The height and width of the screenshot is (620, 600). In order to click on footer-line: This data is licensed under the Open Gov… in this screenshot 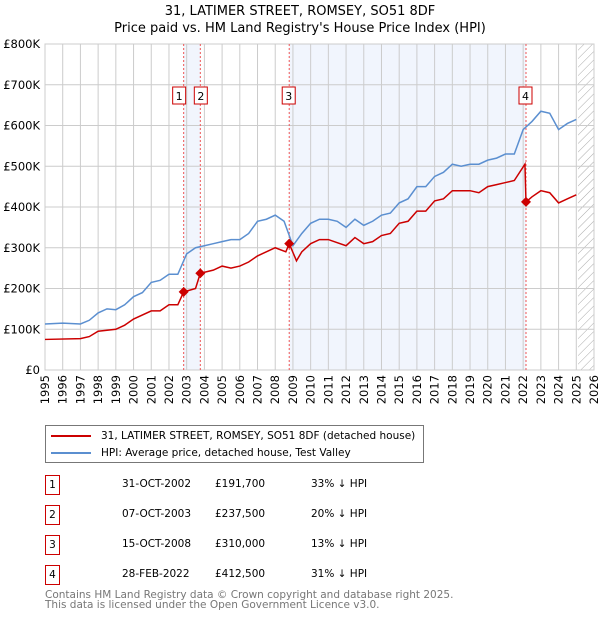, I will do `click(212, 605)`.